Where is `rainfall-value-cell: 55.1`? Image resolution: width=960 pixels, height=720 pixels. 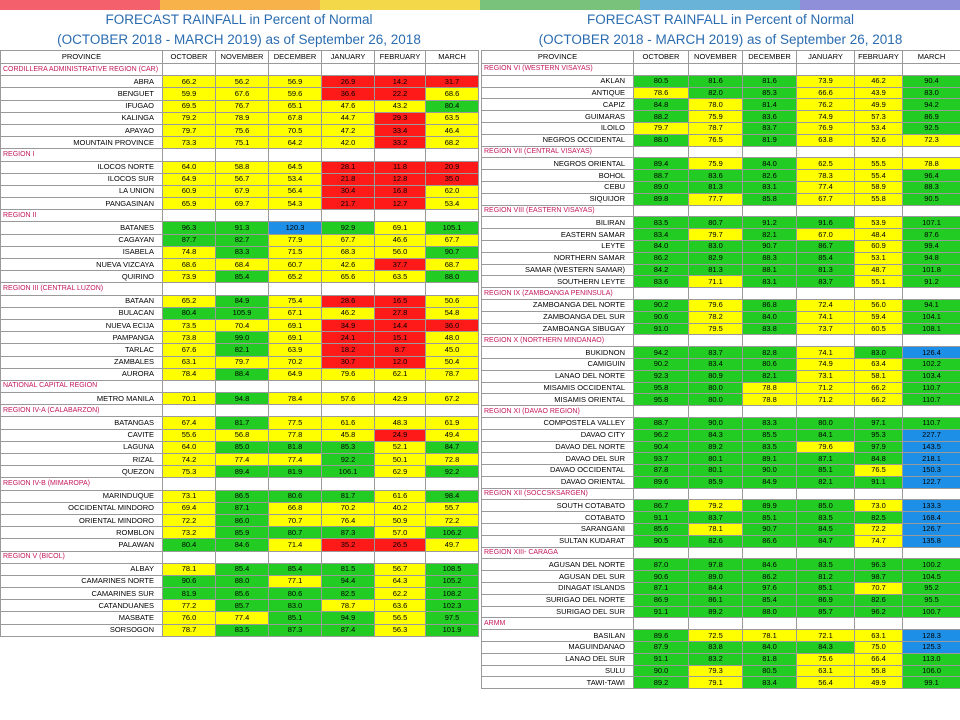
rainfall-value-cell: 55.1 is located at coordinates (878, 282).